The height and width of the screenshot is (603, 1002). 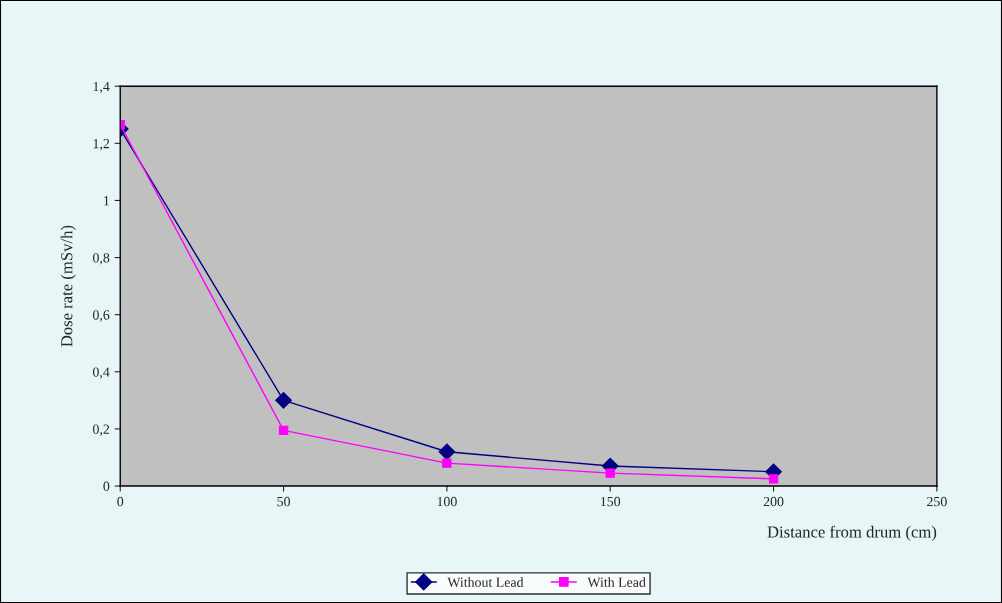 What do you see at coordinates (68, 286) in the screenshot?
I see `y-axis-title: Dose rate (mSv/h)` at bounding box center [68, 286].